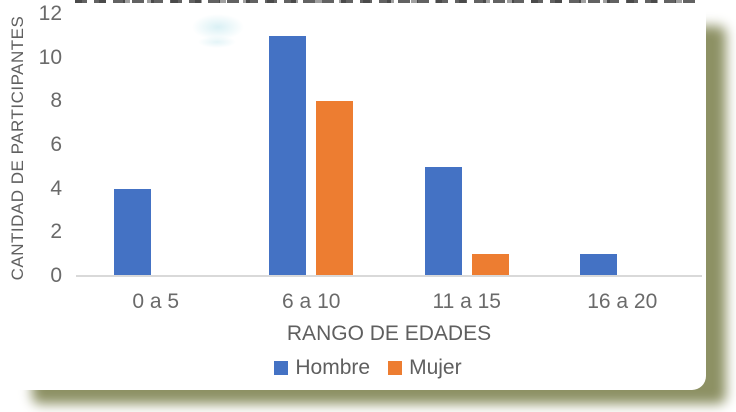  I want to click on legend-item-mujer: Mujer, so click(425, 368).